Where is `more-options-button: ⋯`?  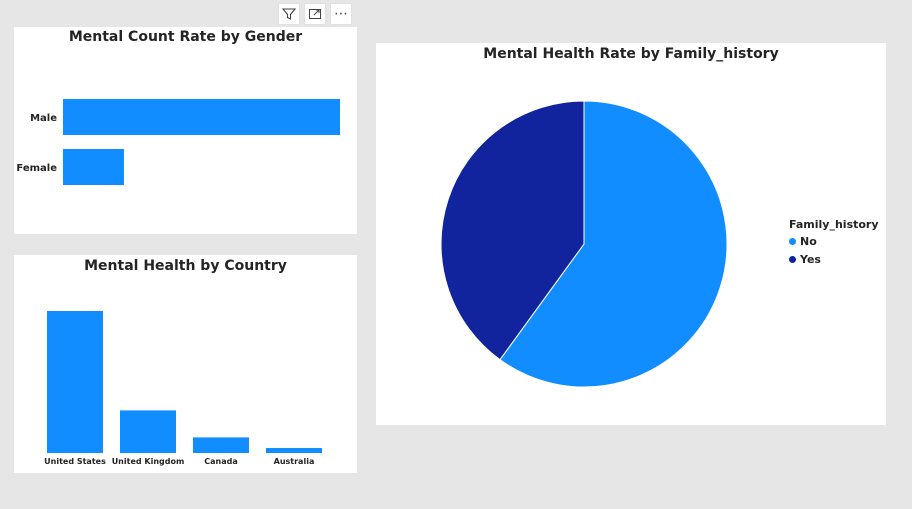
more-options-button: ⋯ is located at coordinates (341, 14).